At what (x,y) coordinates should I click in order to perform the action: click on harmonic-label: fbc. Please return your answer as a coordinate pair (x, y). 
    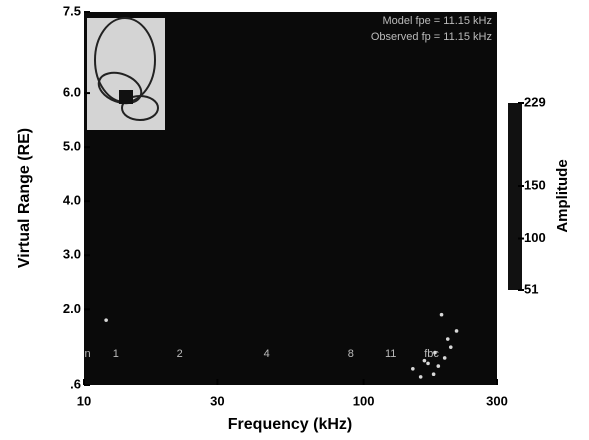
    Looking at the image, I should click on (431, 354).